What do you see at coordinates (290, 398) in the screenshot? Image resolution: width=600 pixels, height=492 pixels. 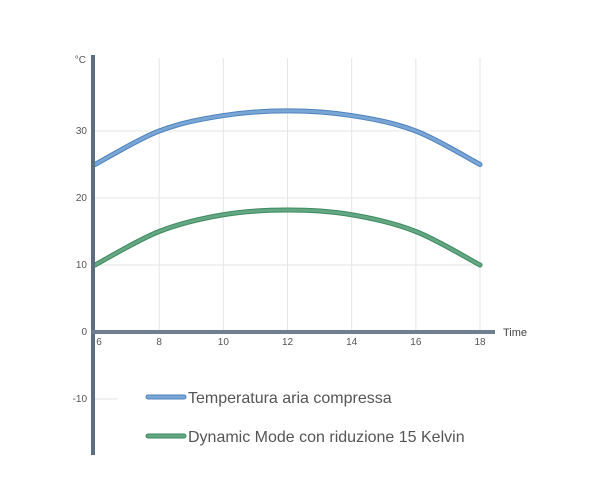 I see `legend-label-0: Temperatura aria compressa` at bounding box center [290, 398].